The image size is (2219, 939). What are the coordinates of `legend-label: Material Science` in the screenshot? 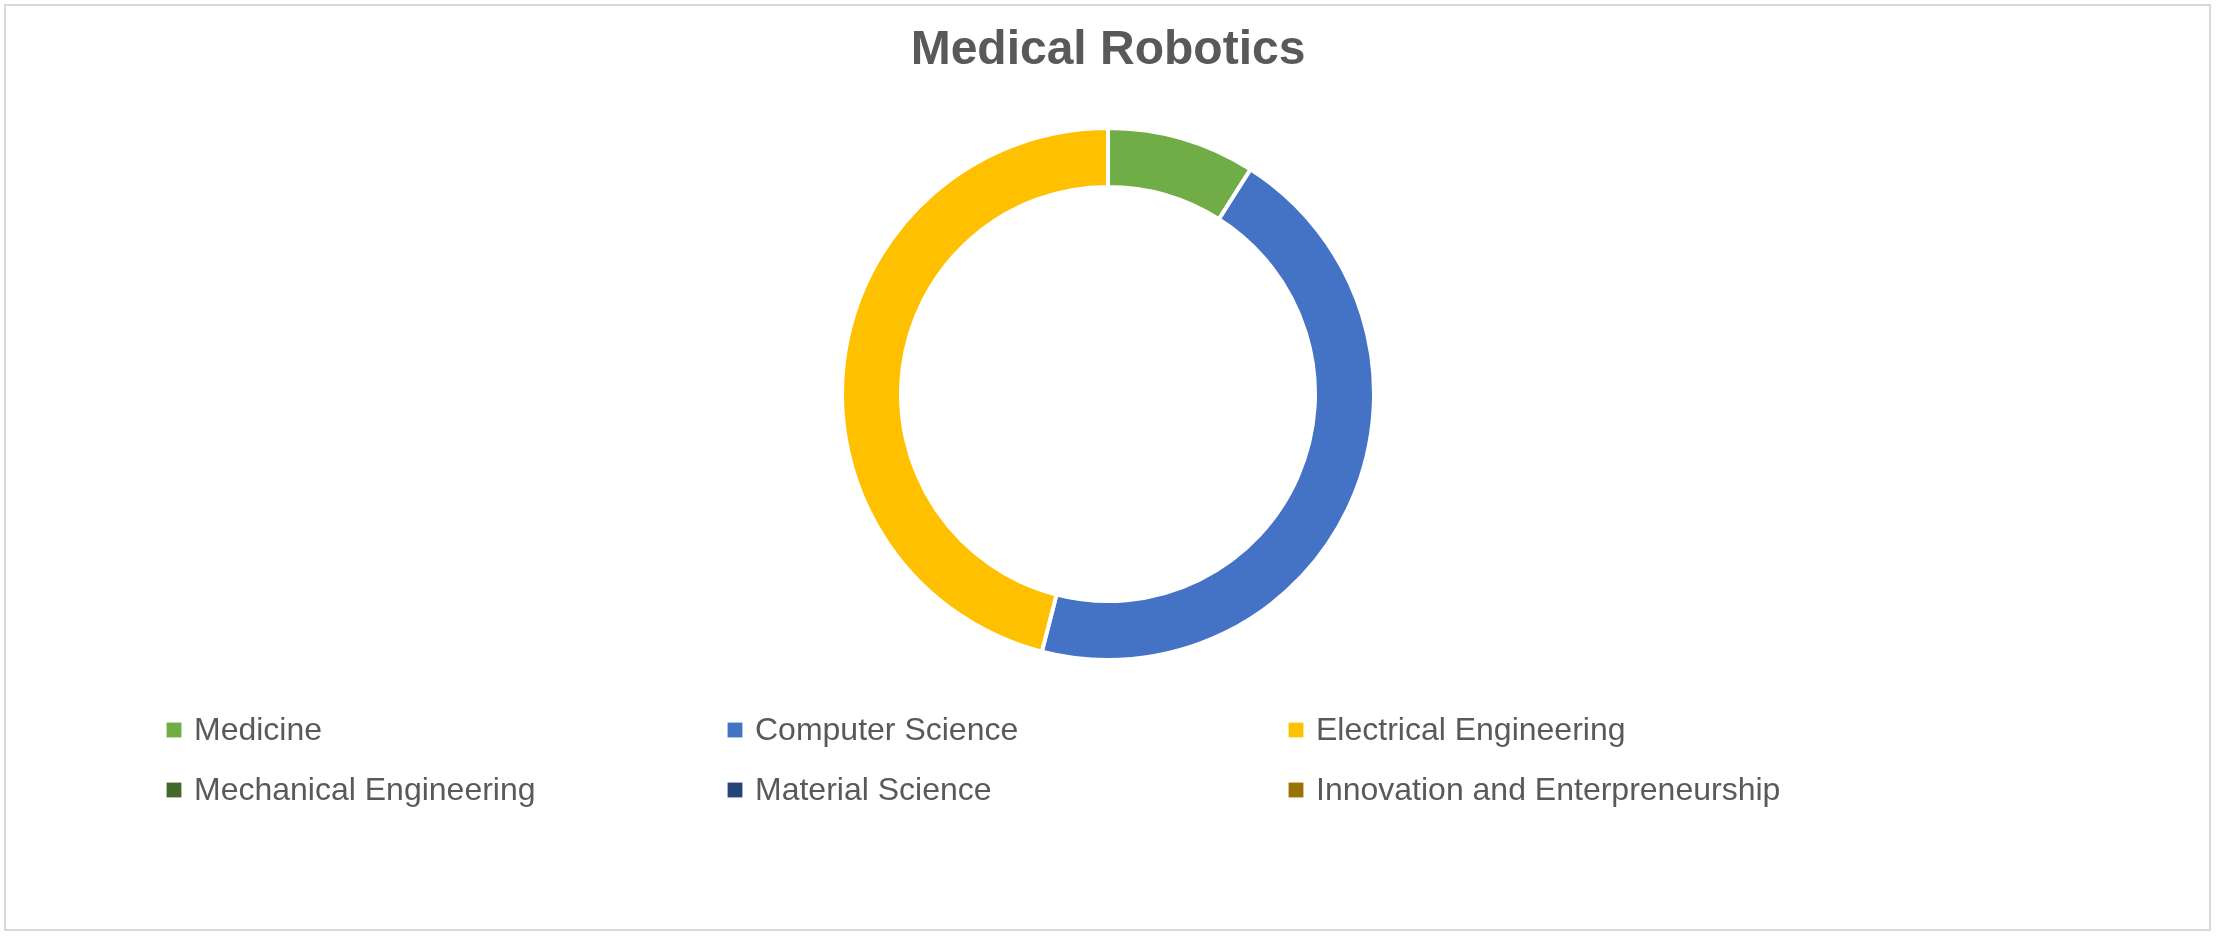 It's located at (873, 789).